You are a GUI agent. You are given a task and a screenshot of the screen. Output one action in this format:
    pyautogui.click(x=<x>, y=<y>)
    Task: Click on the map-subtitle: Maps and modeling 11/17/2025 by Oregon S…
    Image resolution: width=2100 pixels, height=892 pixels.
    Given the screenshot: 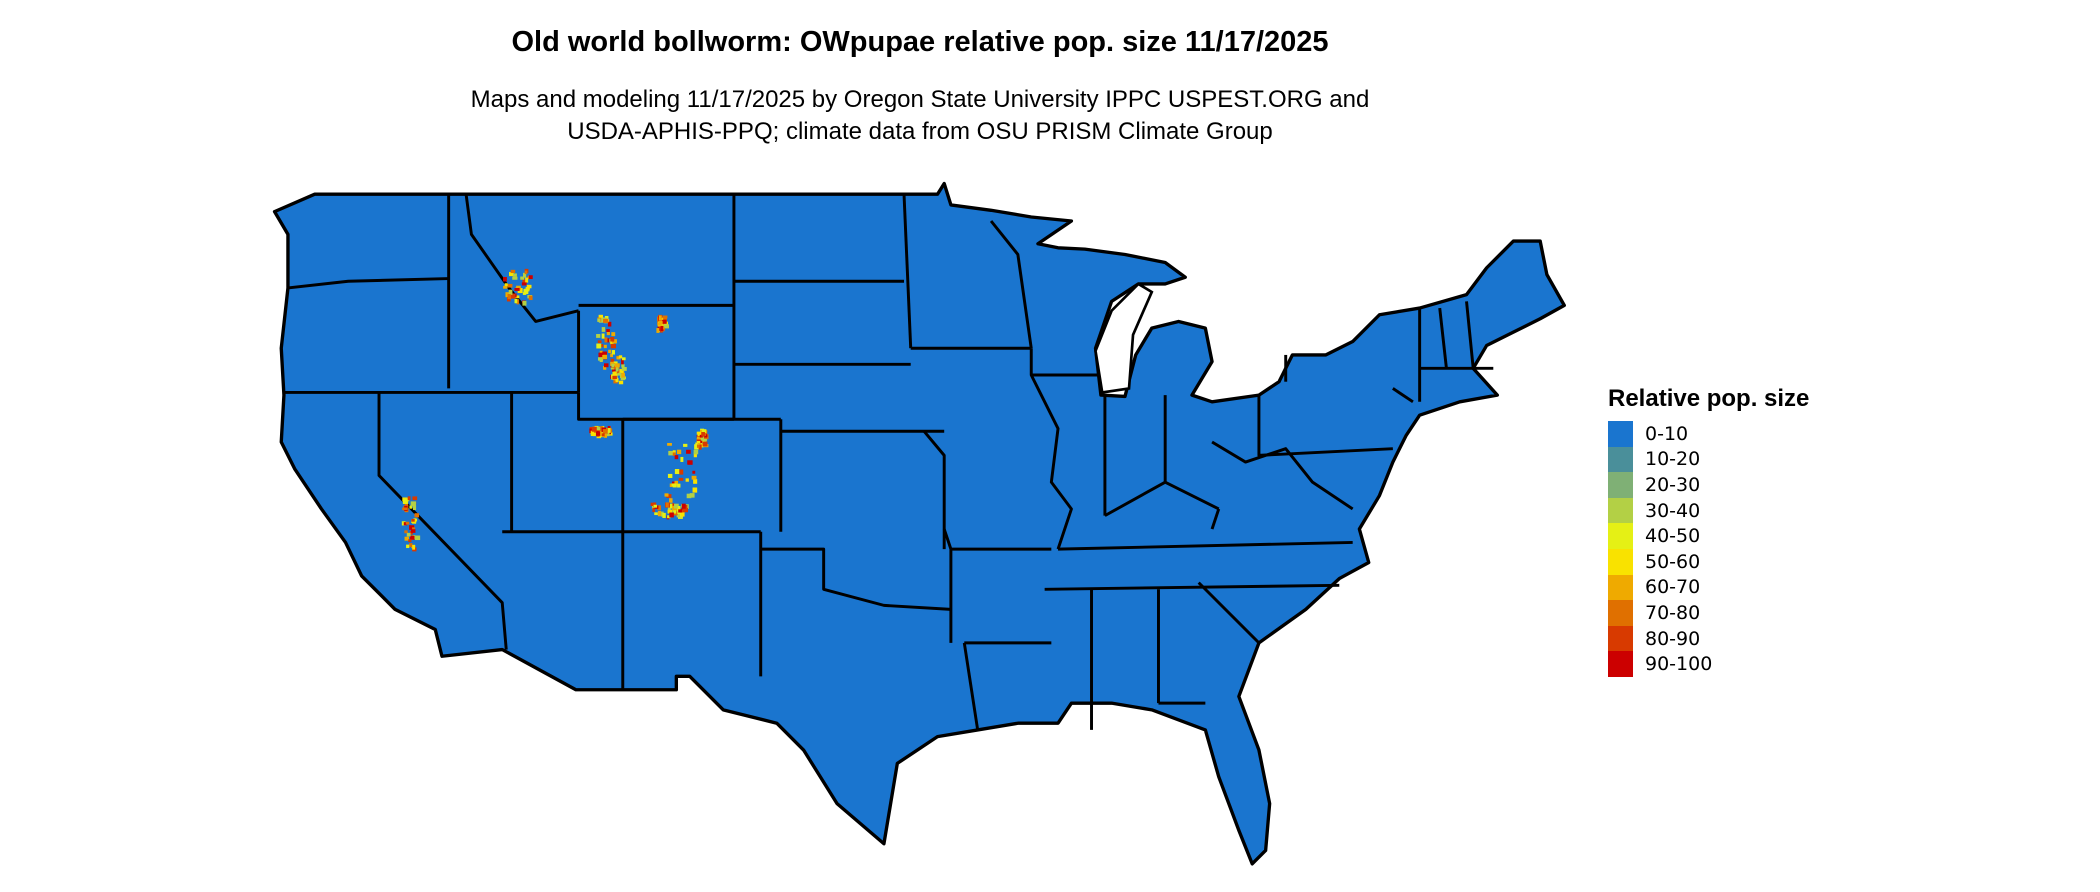 What is the action you would take?
    pyautogui.click(x=920, y=116)
    